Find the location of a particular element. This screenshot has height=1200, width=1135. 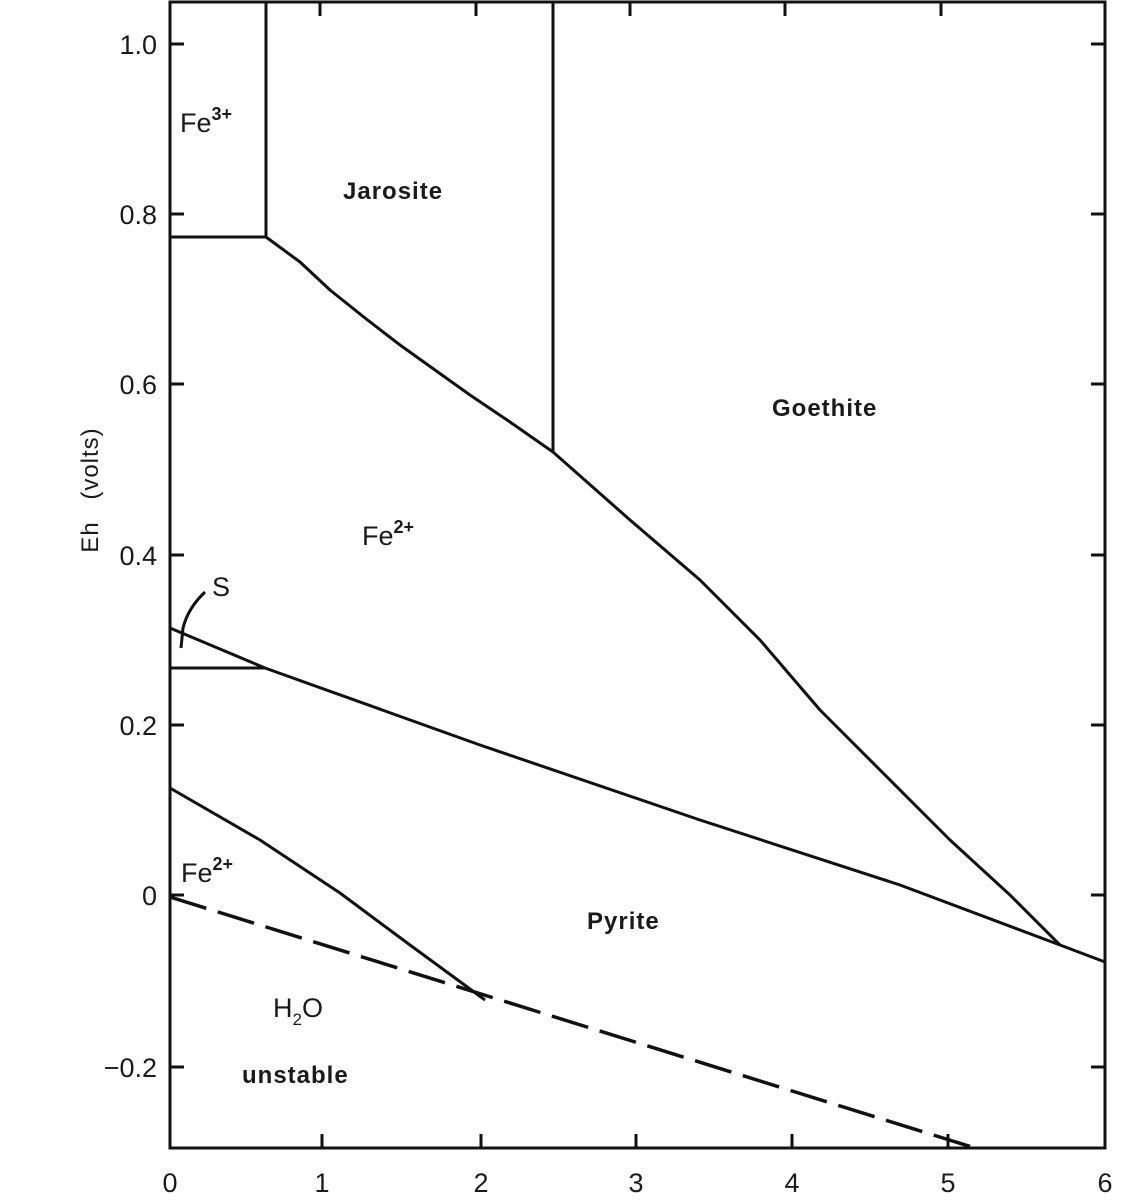

sulfur-leader-line is located at coordinates (193, 619).